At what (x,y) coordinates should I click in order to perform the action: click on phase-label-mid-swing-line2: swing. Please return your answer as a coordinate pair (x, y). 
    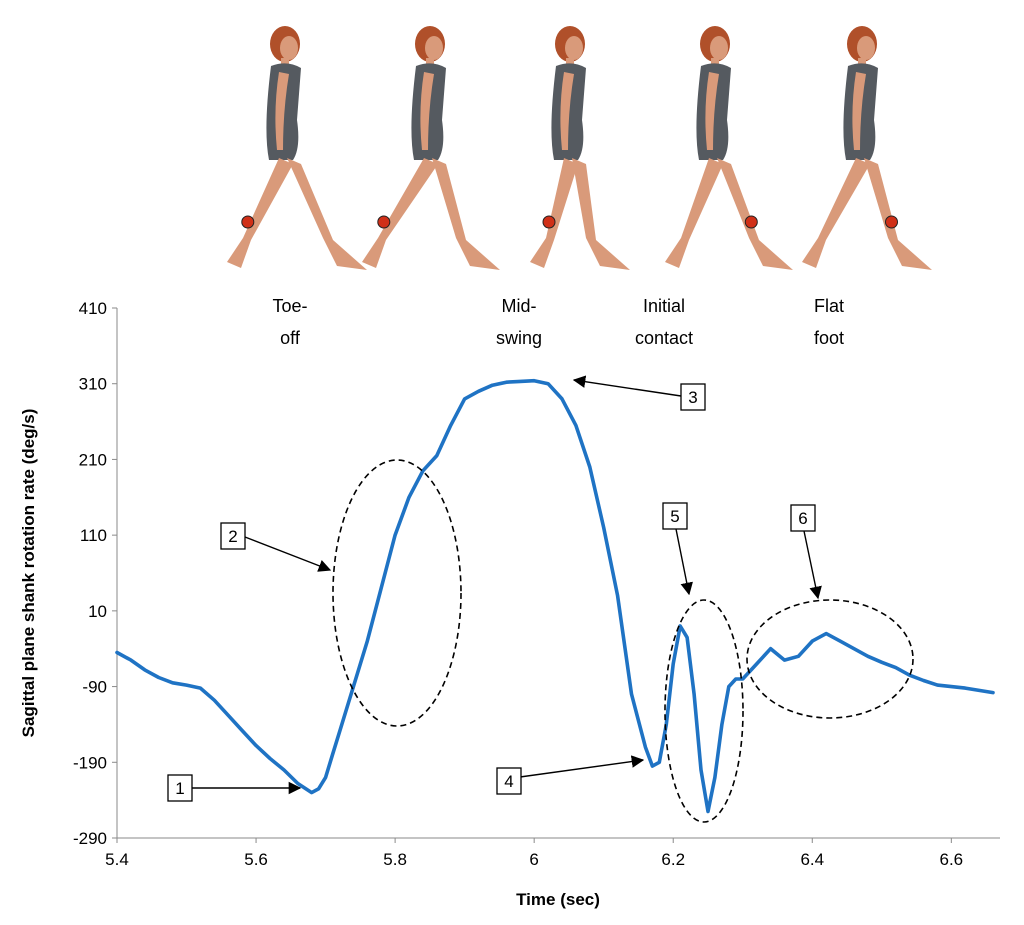
    Looking at the image, I should click on (519, 338).